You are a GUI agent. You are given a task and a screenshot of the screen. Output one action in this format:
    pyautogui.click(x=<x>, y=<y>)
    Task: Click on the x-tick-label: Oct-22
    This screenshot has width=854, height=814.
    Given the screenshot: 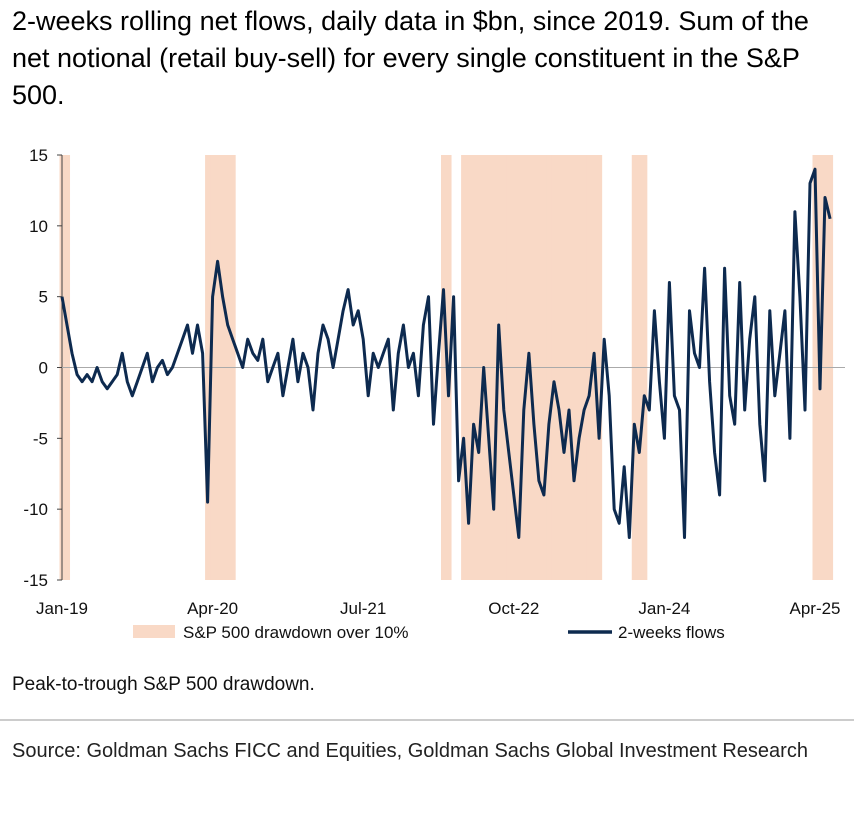 What is the action you would take?
    pyautogui.click(x=513, y=608)
    